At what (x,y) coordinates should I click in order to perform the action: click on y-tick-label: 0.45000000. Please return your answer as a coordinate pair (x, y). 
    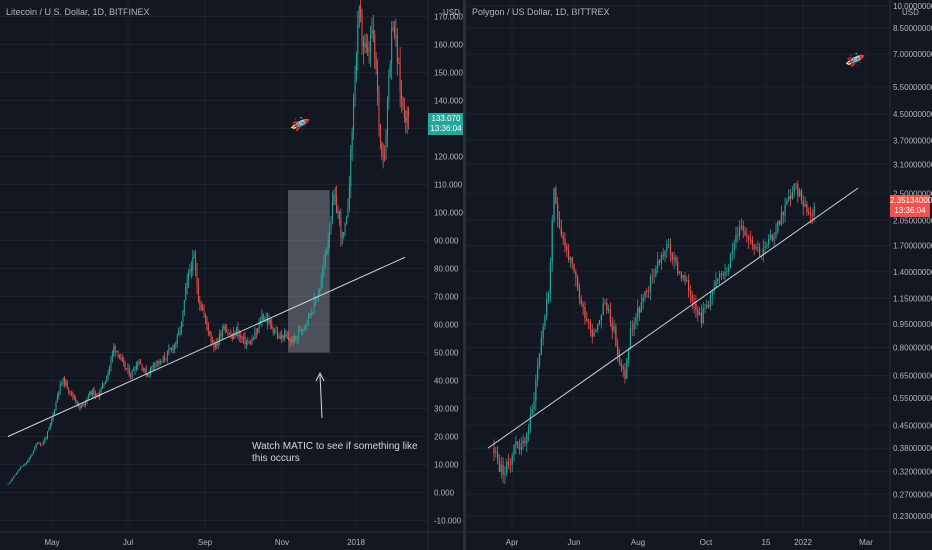
    Looking at the image, I should click on (912, 425).